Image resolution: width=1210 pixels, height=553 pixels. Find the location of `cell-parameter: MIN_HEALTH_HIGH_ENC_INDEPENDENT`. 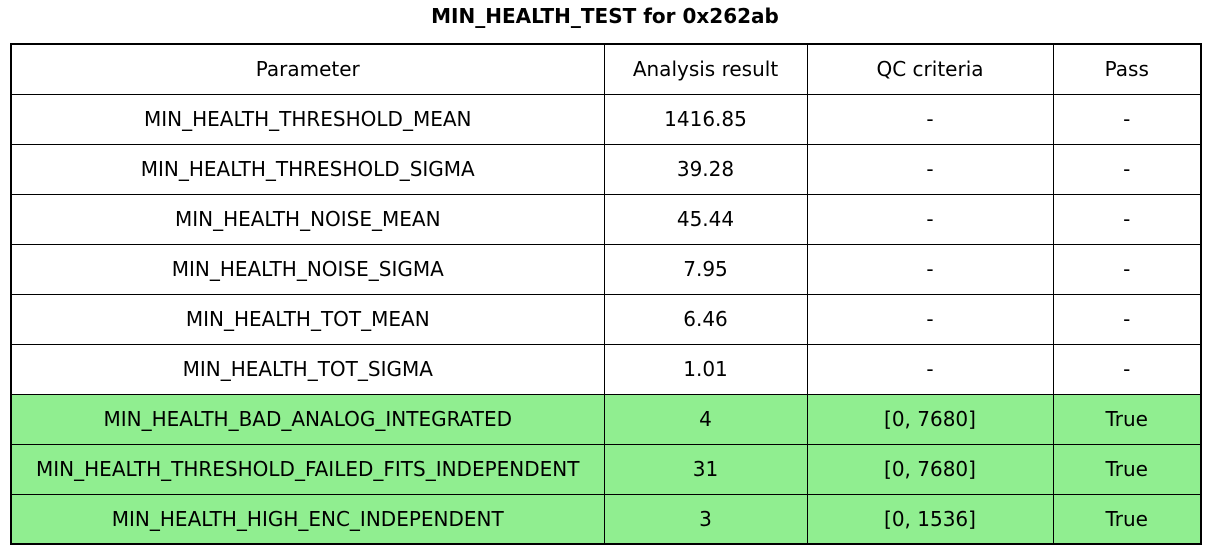

cell-parameter: MIN_HEALTH_HIGH_ENC_INDEPENDENT is located at coordinates (307, 519).